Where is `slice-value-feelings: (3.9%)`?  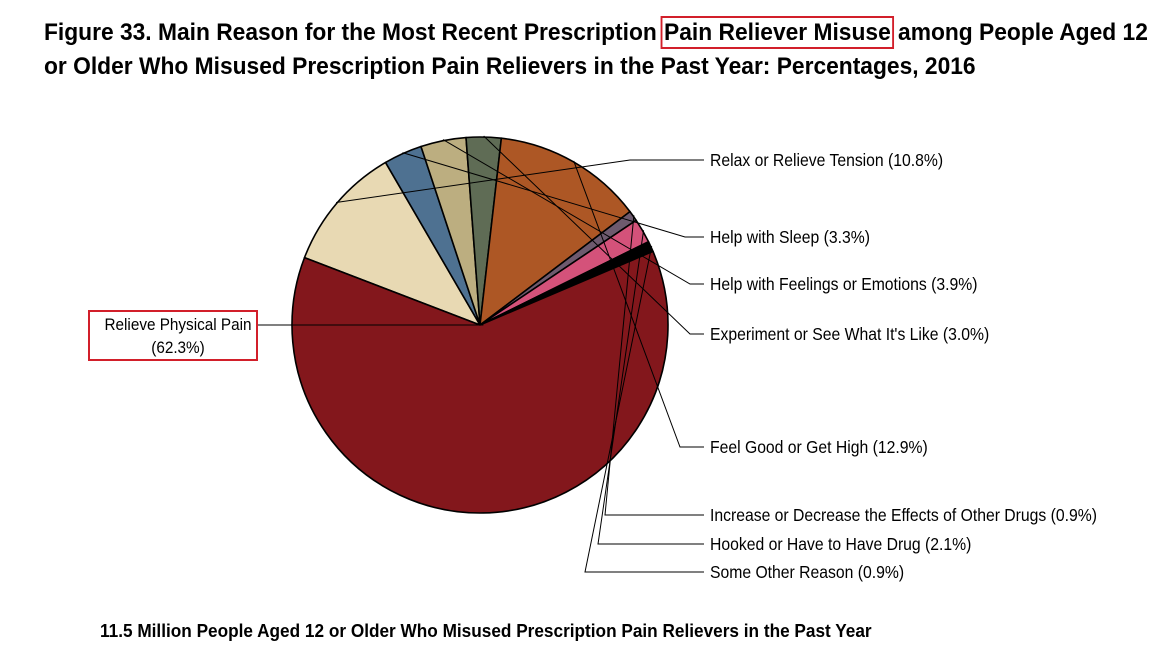
slice-value-feelings: (3.9%) is located at coordinates (954, 284).